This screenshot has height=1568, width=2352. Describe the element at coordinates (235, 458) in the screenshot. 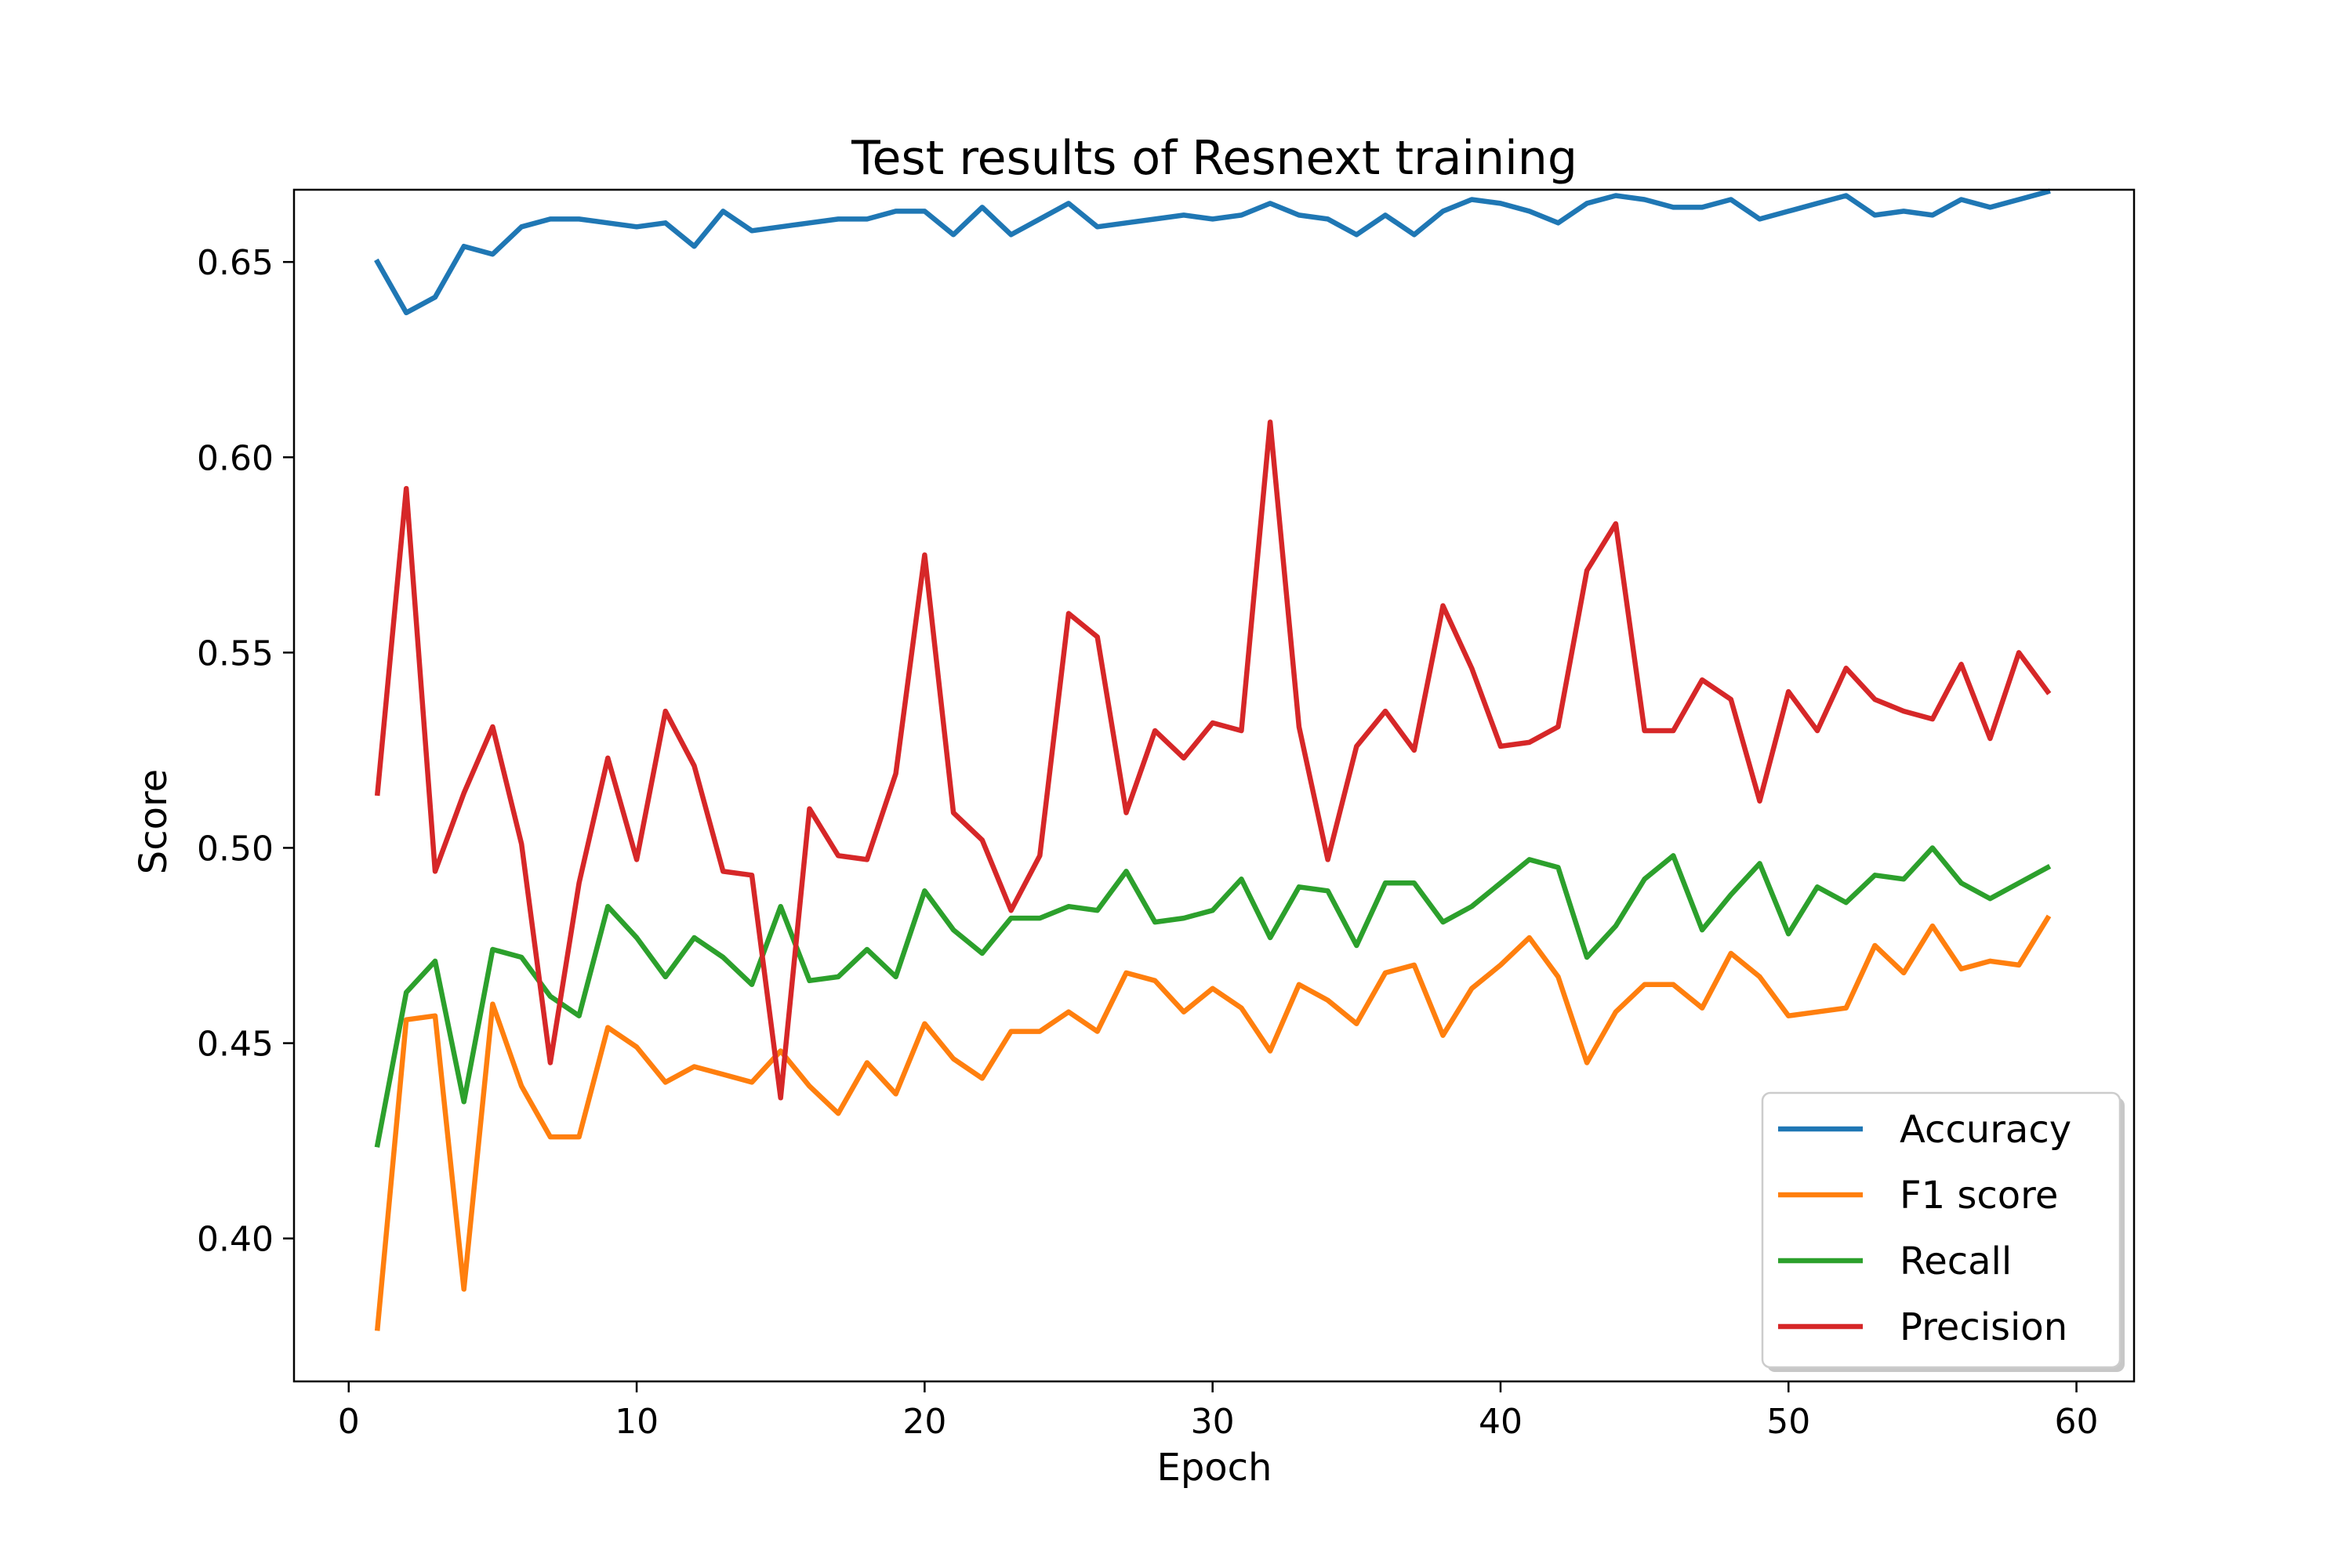

I see `y-tick-label: 0.60` at that location.